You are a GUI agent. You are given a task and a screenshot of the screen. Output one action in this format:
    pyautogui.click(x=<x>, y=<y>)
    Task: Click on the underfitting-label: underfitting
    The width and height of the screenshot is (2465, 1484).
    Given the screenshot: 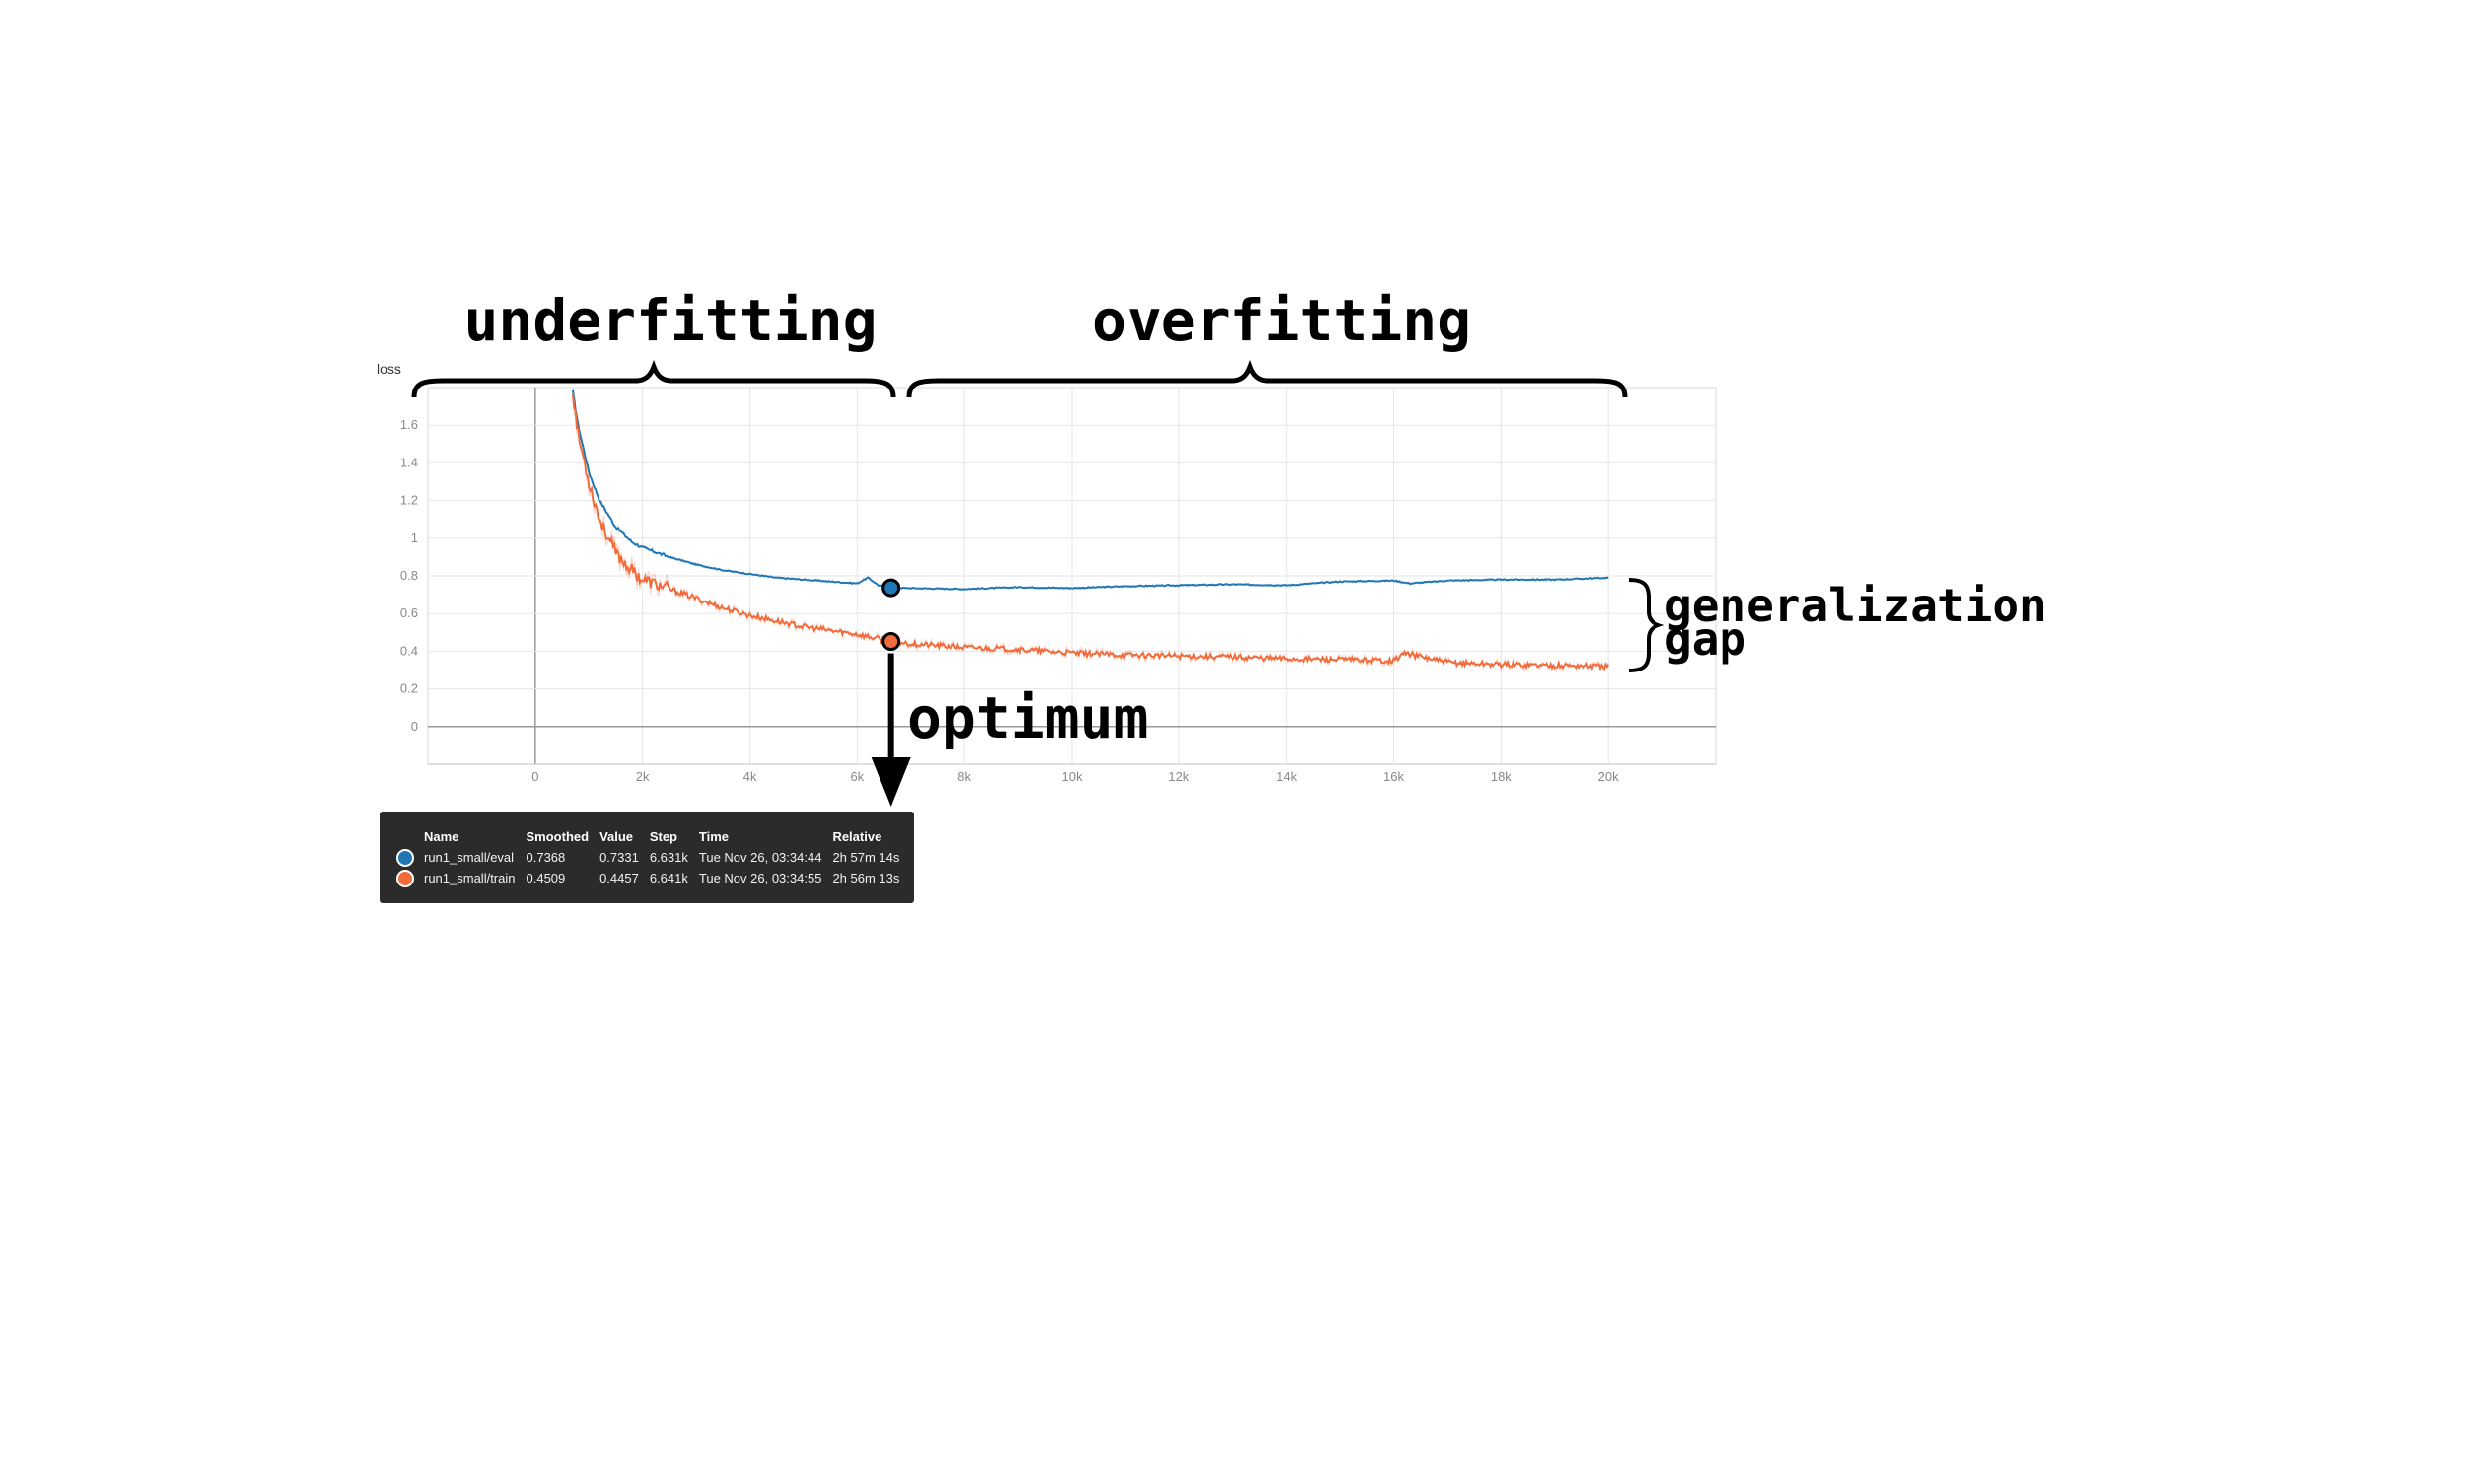 What is the action you would take?
    pyautogui.click(x=670, y=320)
    